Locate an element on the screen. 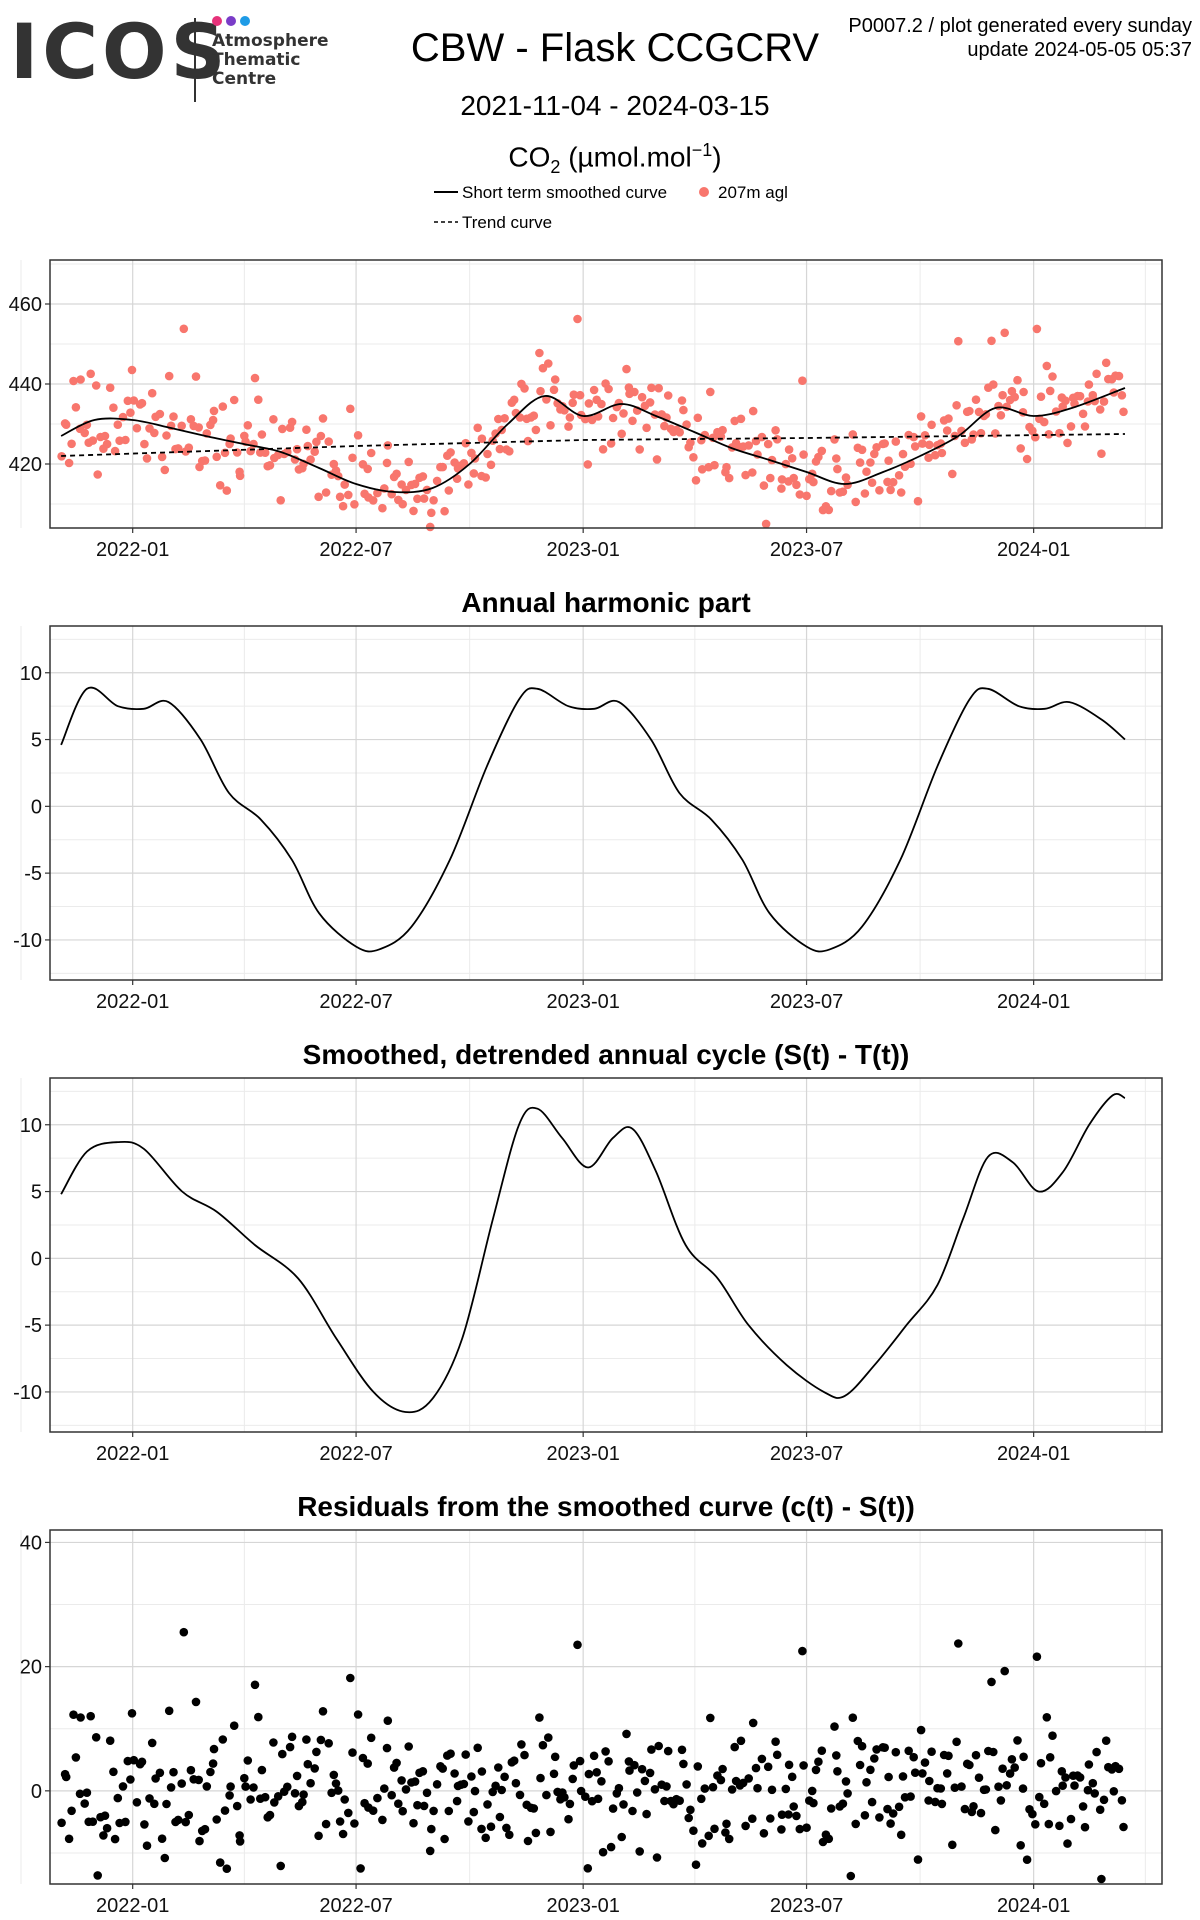  y-tick-label: 460 is located at coordinates (25, 305).